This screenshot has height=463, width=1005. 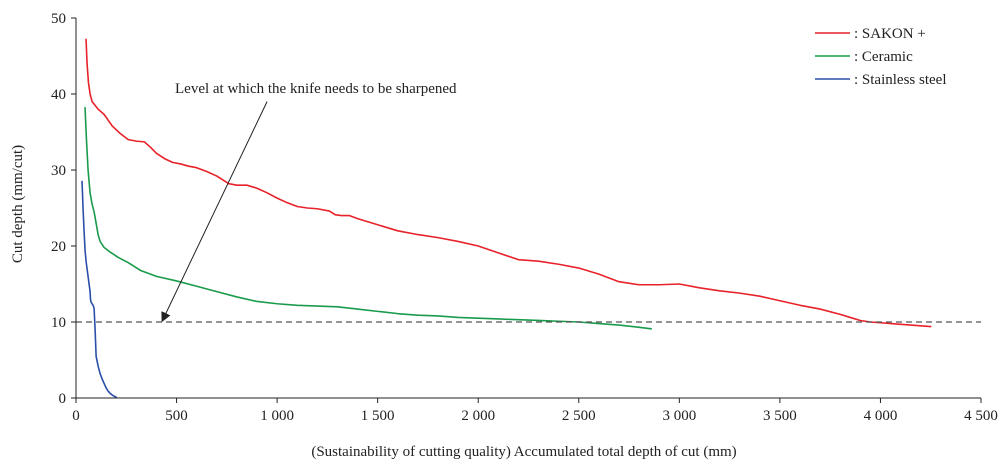 I want to click on y-tick-label: 0, so click(x=63, y=399).